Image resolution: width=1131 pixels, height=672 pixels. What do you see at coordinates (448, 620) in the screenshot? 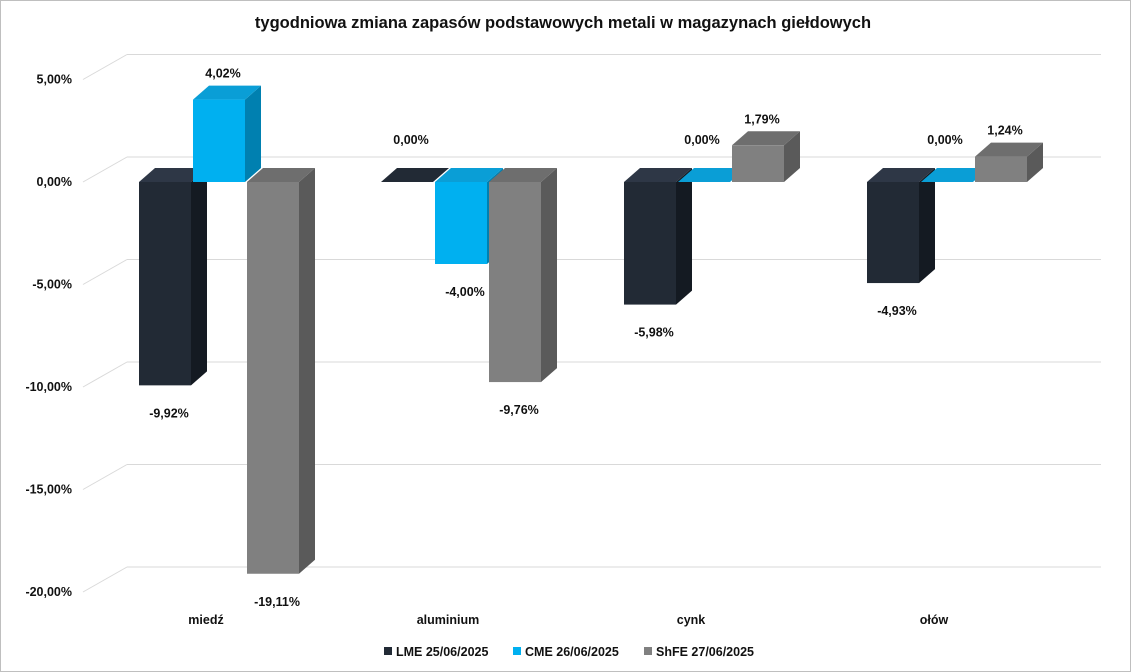
I see `category-label: aluminium` at bounding box center [448, 620].